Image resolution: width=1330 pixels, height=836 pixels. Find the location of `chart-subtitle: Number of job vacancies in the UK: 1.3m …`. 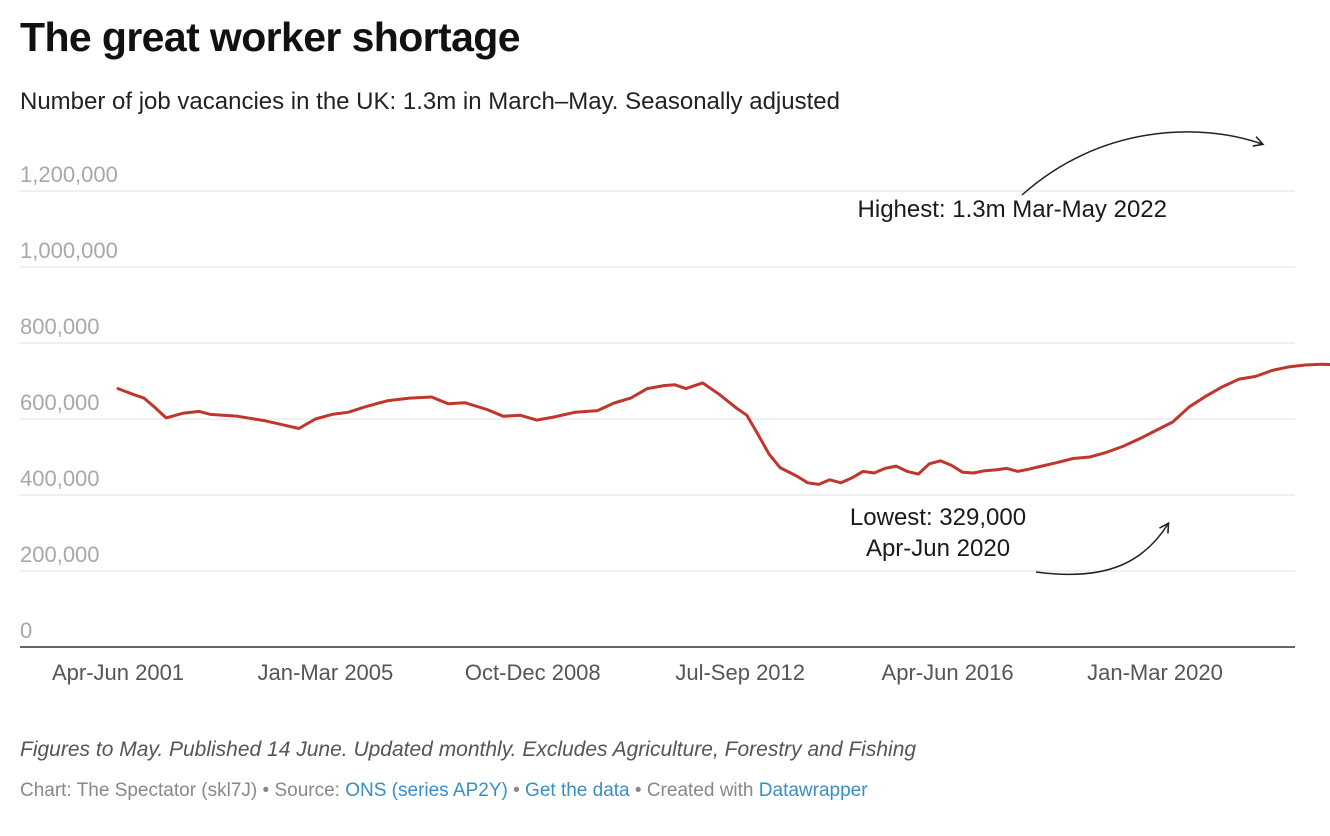

chart-subtitle: Number of job vacancies in the UK: 1.3m … is located at coordinates (430, 101).